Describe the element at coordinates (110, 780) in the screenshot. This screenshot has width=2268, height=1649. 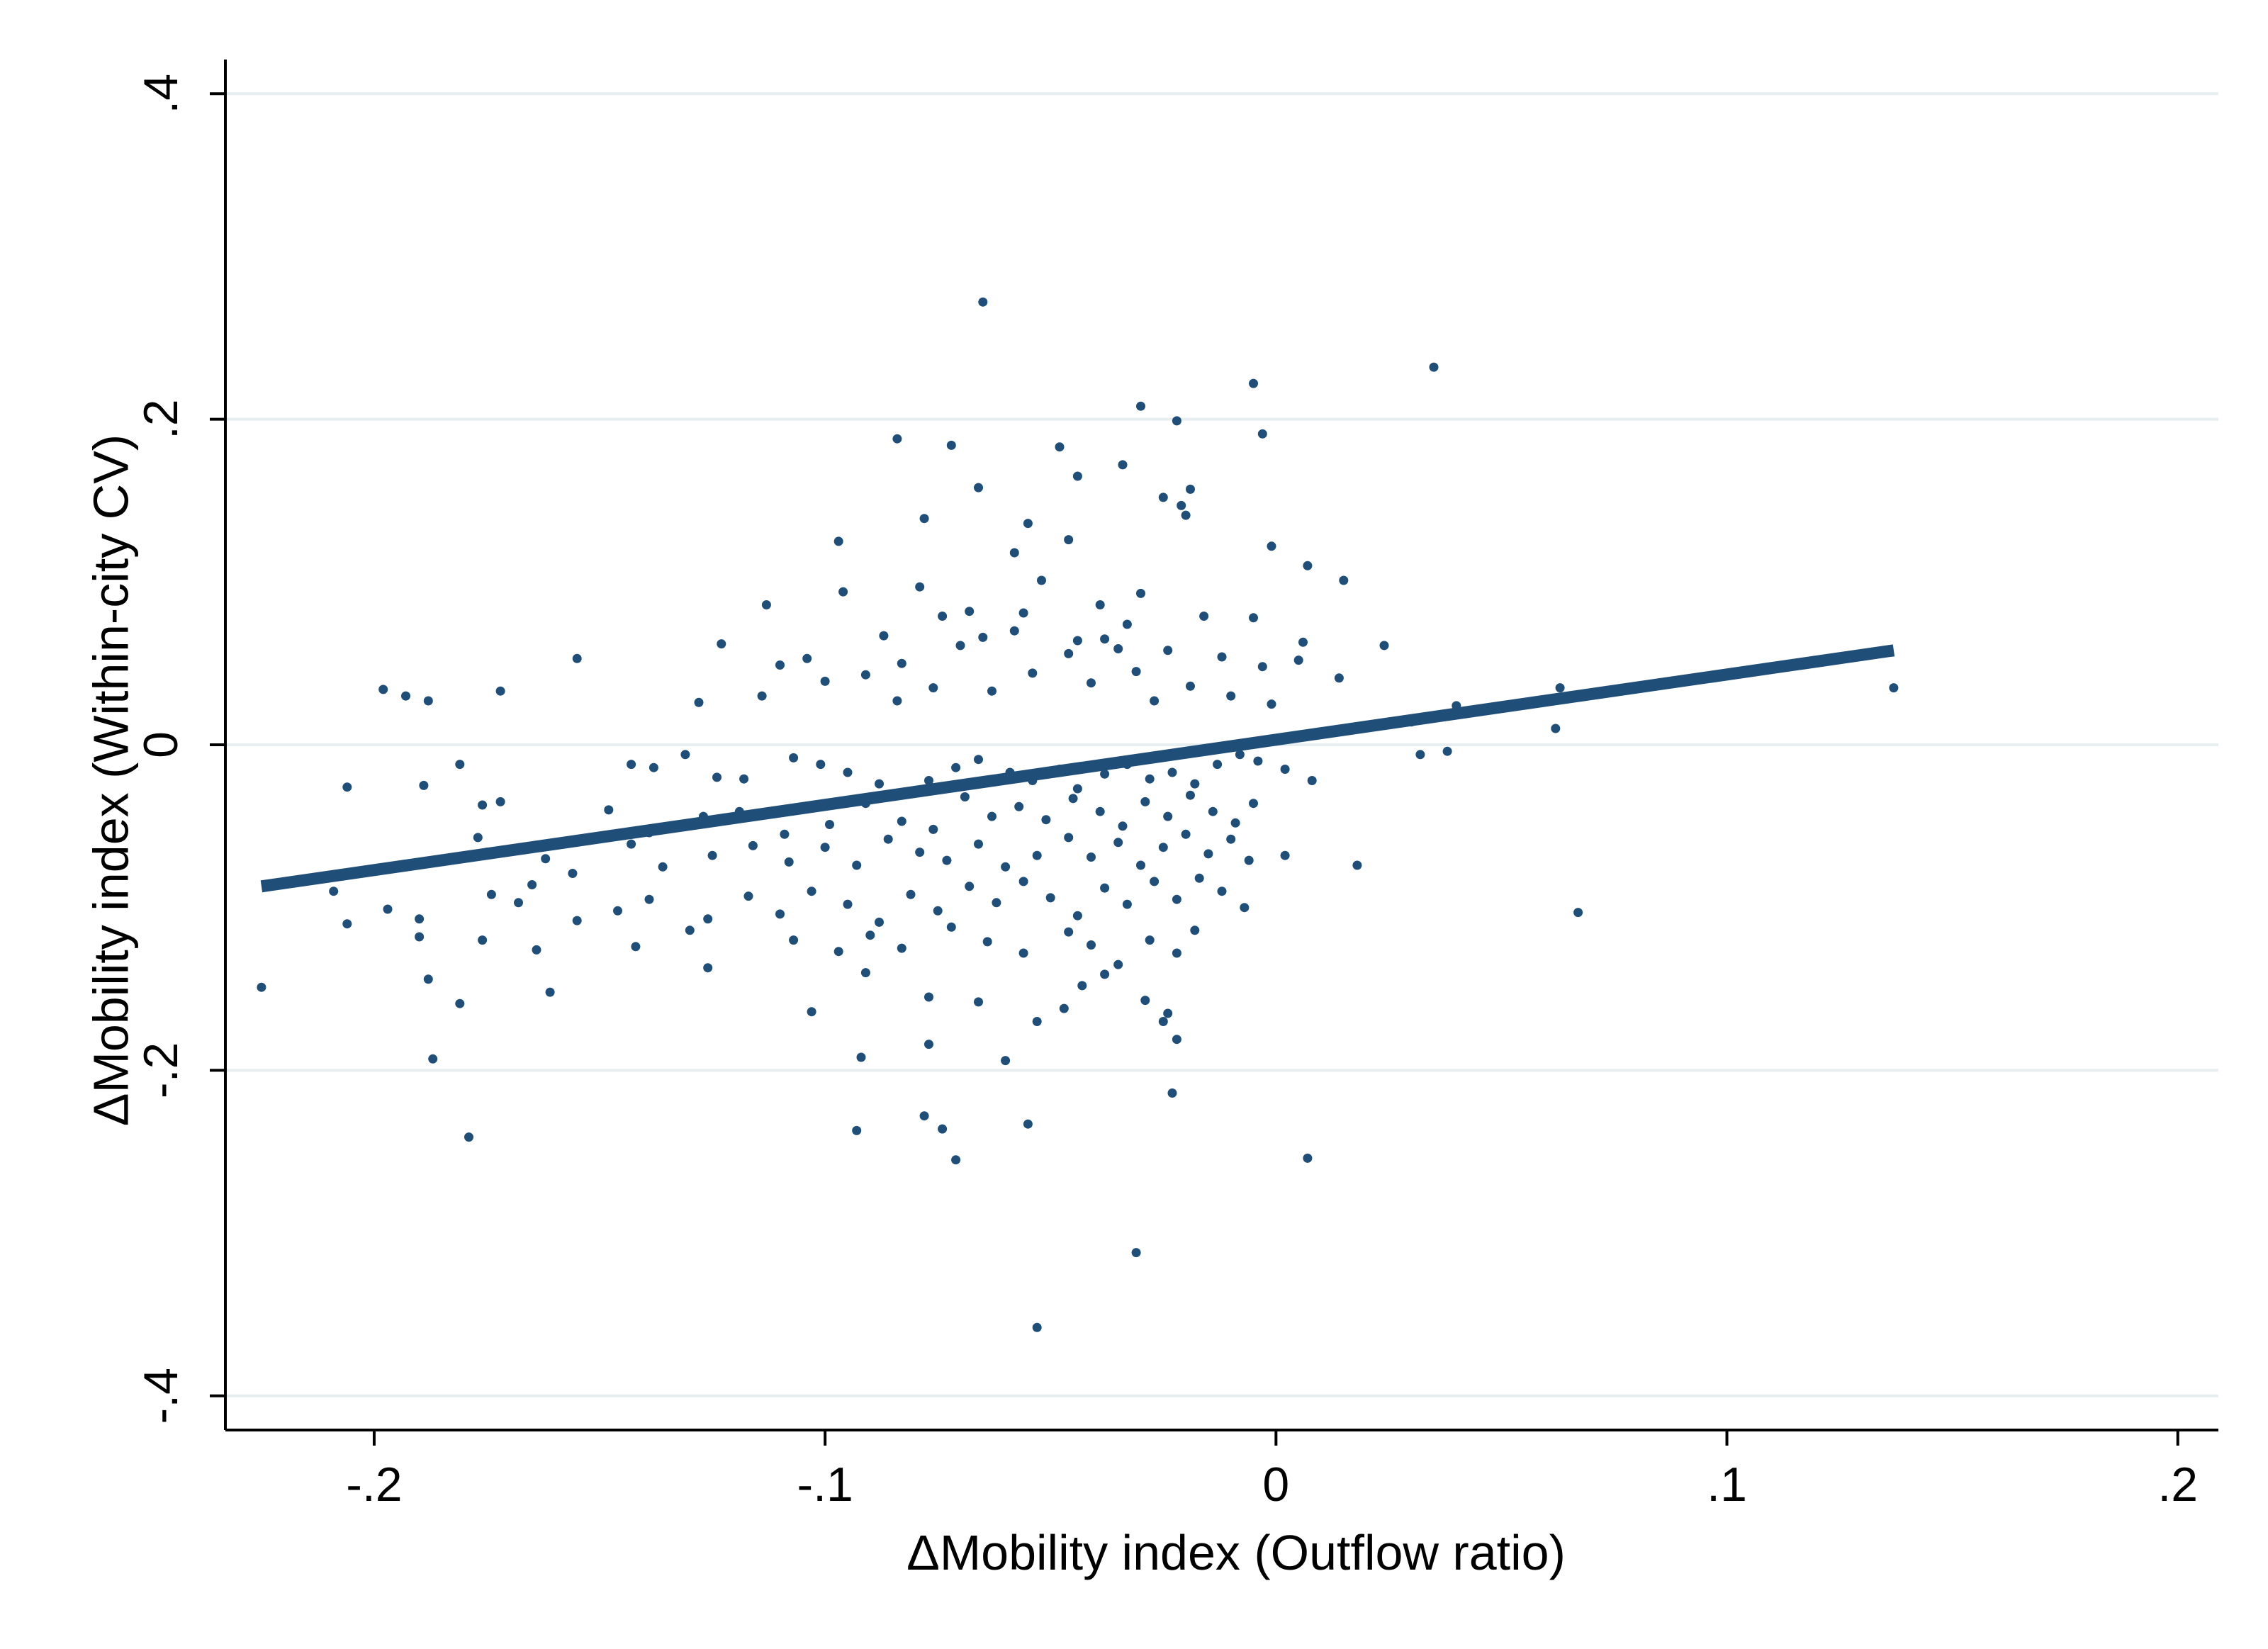
I see `y-axis-title: ΔMobility index (Within-city CV)` at that location.